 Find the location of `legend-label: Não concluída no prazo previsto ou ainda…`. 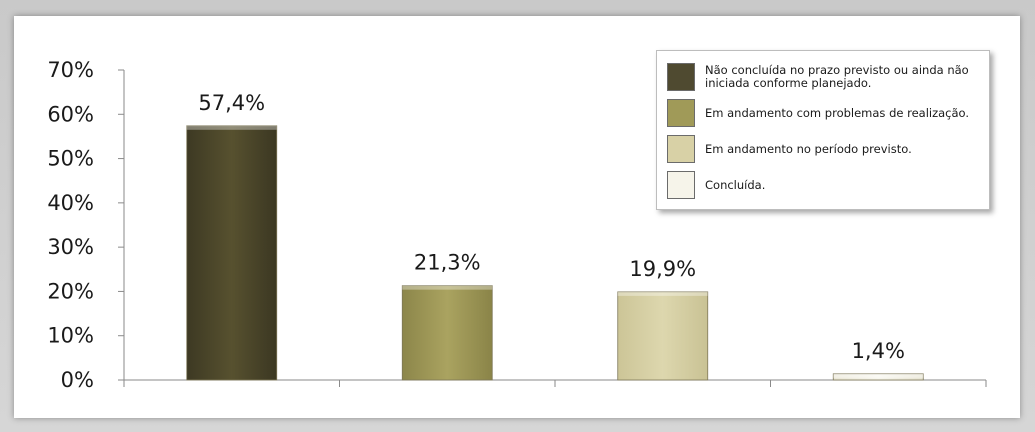

legend-label: Não concluída no prazo previsto ou ainda… is located at coordinates (837, 76).